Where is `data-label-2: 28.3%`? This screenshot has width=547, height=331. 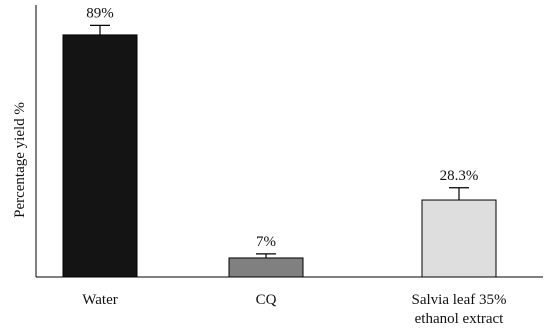 data-label-2: 28.3% is located at coordinates (459, 176).